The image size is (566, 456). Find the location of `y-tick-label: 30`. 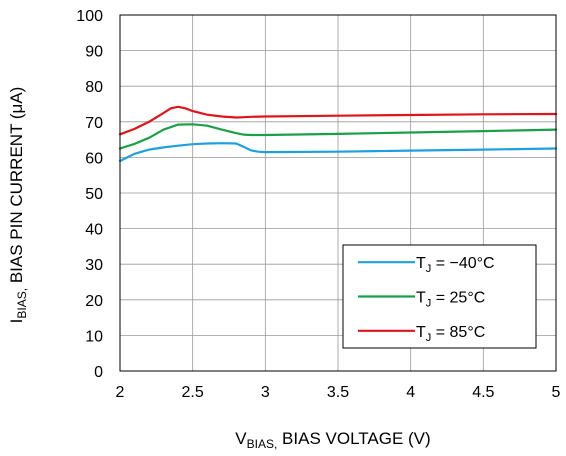

y-tick-label: 30 is located at coordinates (94, 265).